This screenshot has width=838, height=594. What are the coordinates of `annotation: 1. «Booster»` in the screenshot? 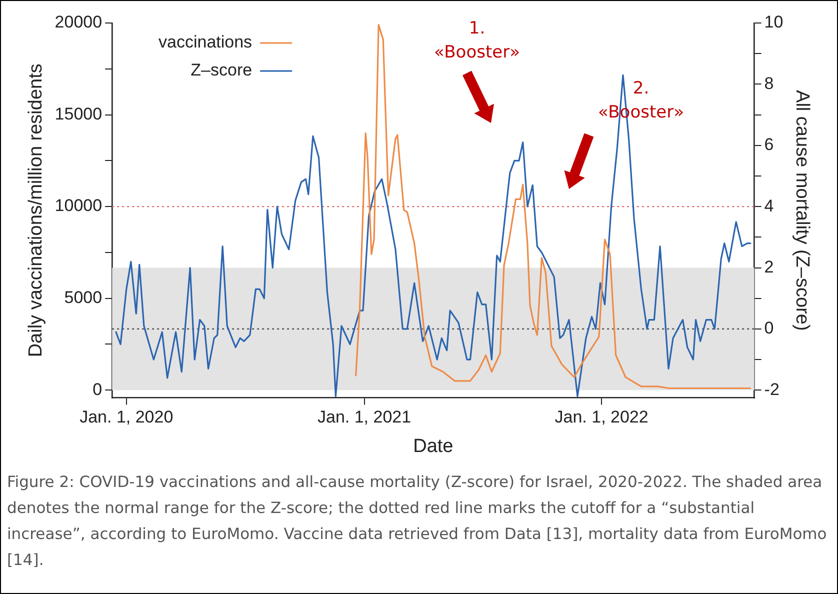 It's located at (477, 40).